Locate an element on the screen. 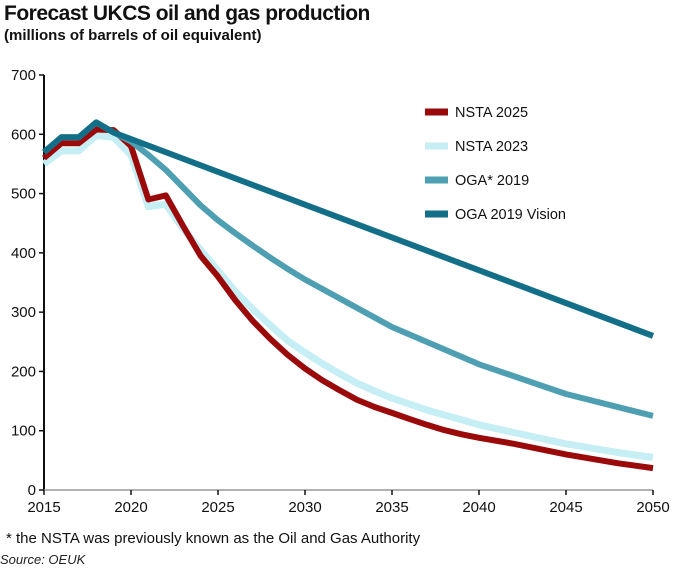 This screenshot has width=679, height=572. y-tick-label: 200 is located at coordinates (23, 371).